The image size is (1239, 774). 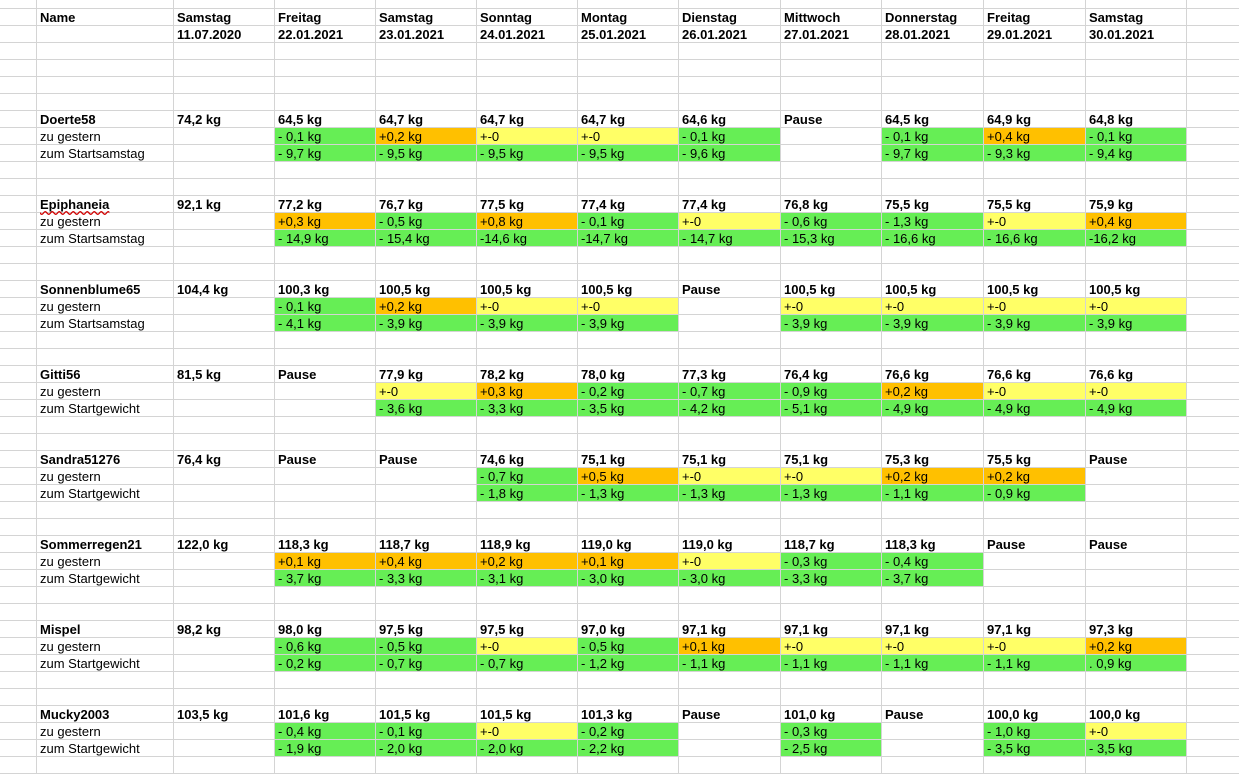 I want to click on start-diff-cell: - 3,1 kg, so click(x=527, y=578).